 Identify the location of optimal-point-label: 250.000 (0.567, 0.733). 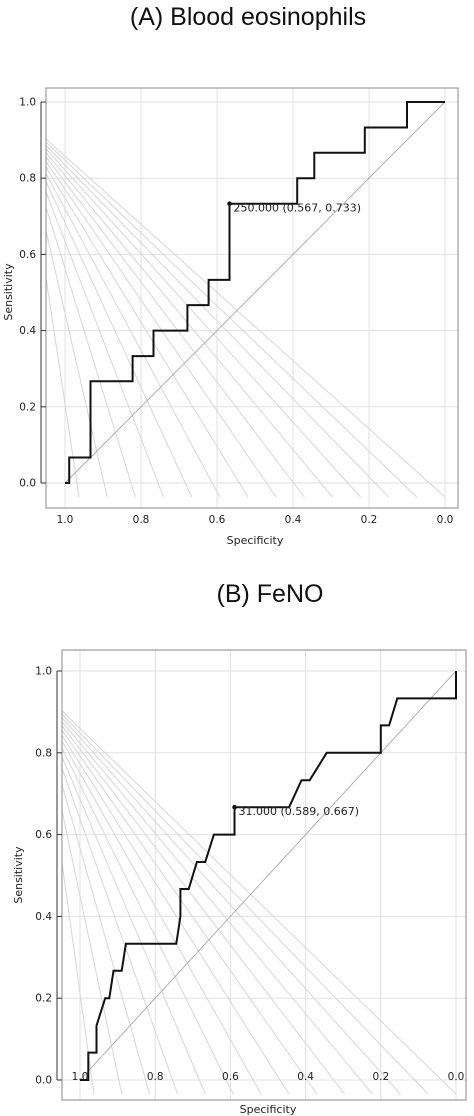
(298, 208).